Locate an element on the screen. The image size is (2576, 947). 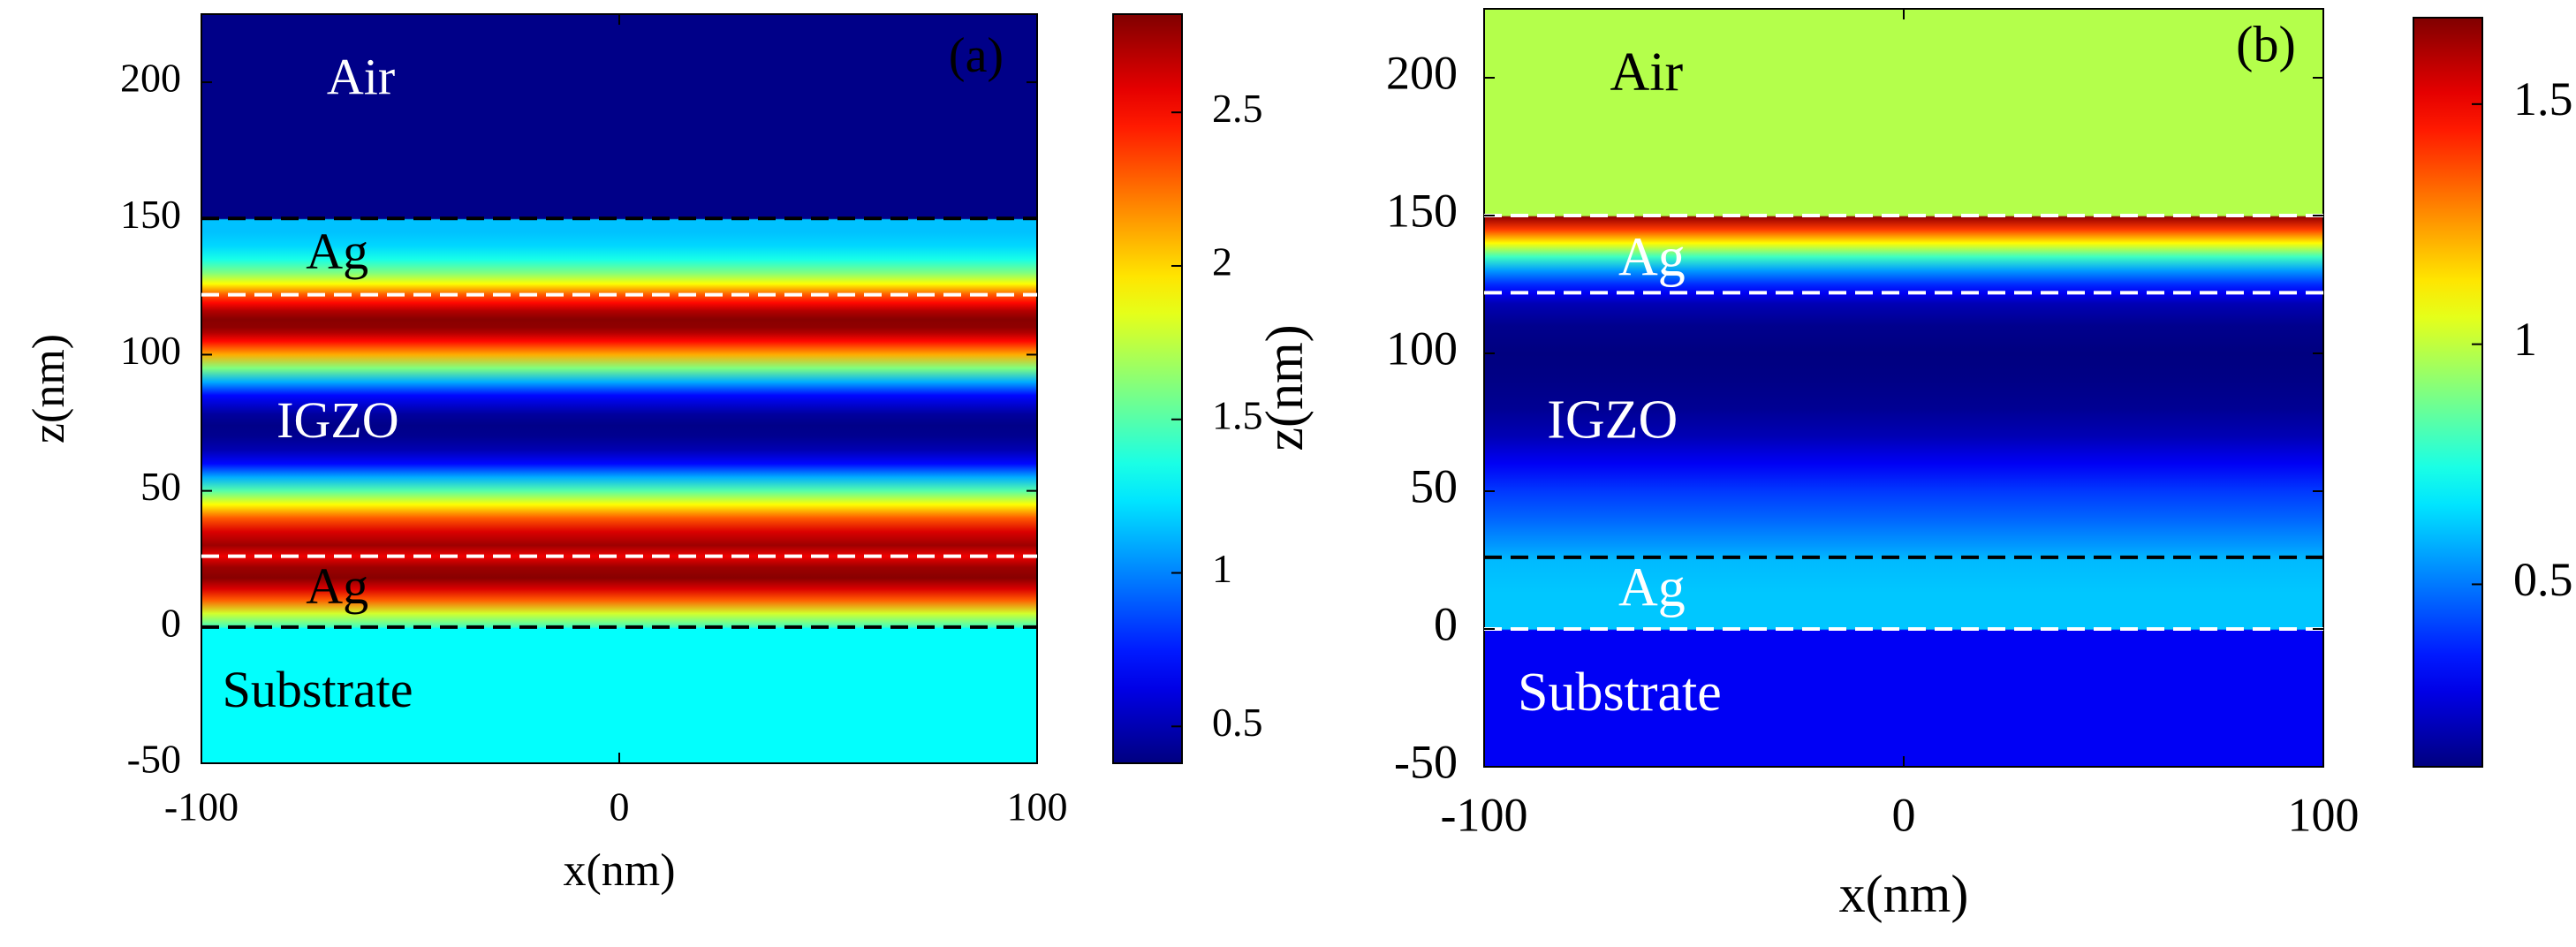
panel-label: (b) is located at coordinates (2266, 44).